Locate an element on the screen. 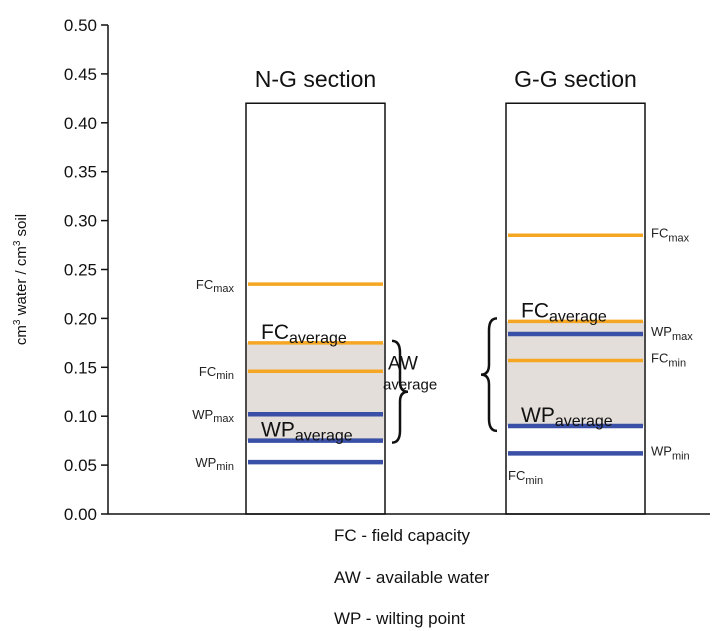 This screenshot has height=631, width=714. aw-sub-label: average is located at coordinates (410, 384).